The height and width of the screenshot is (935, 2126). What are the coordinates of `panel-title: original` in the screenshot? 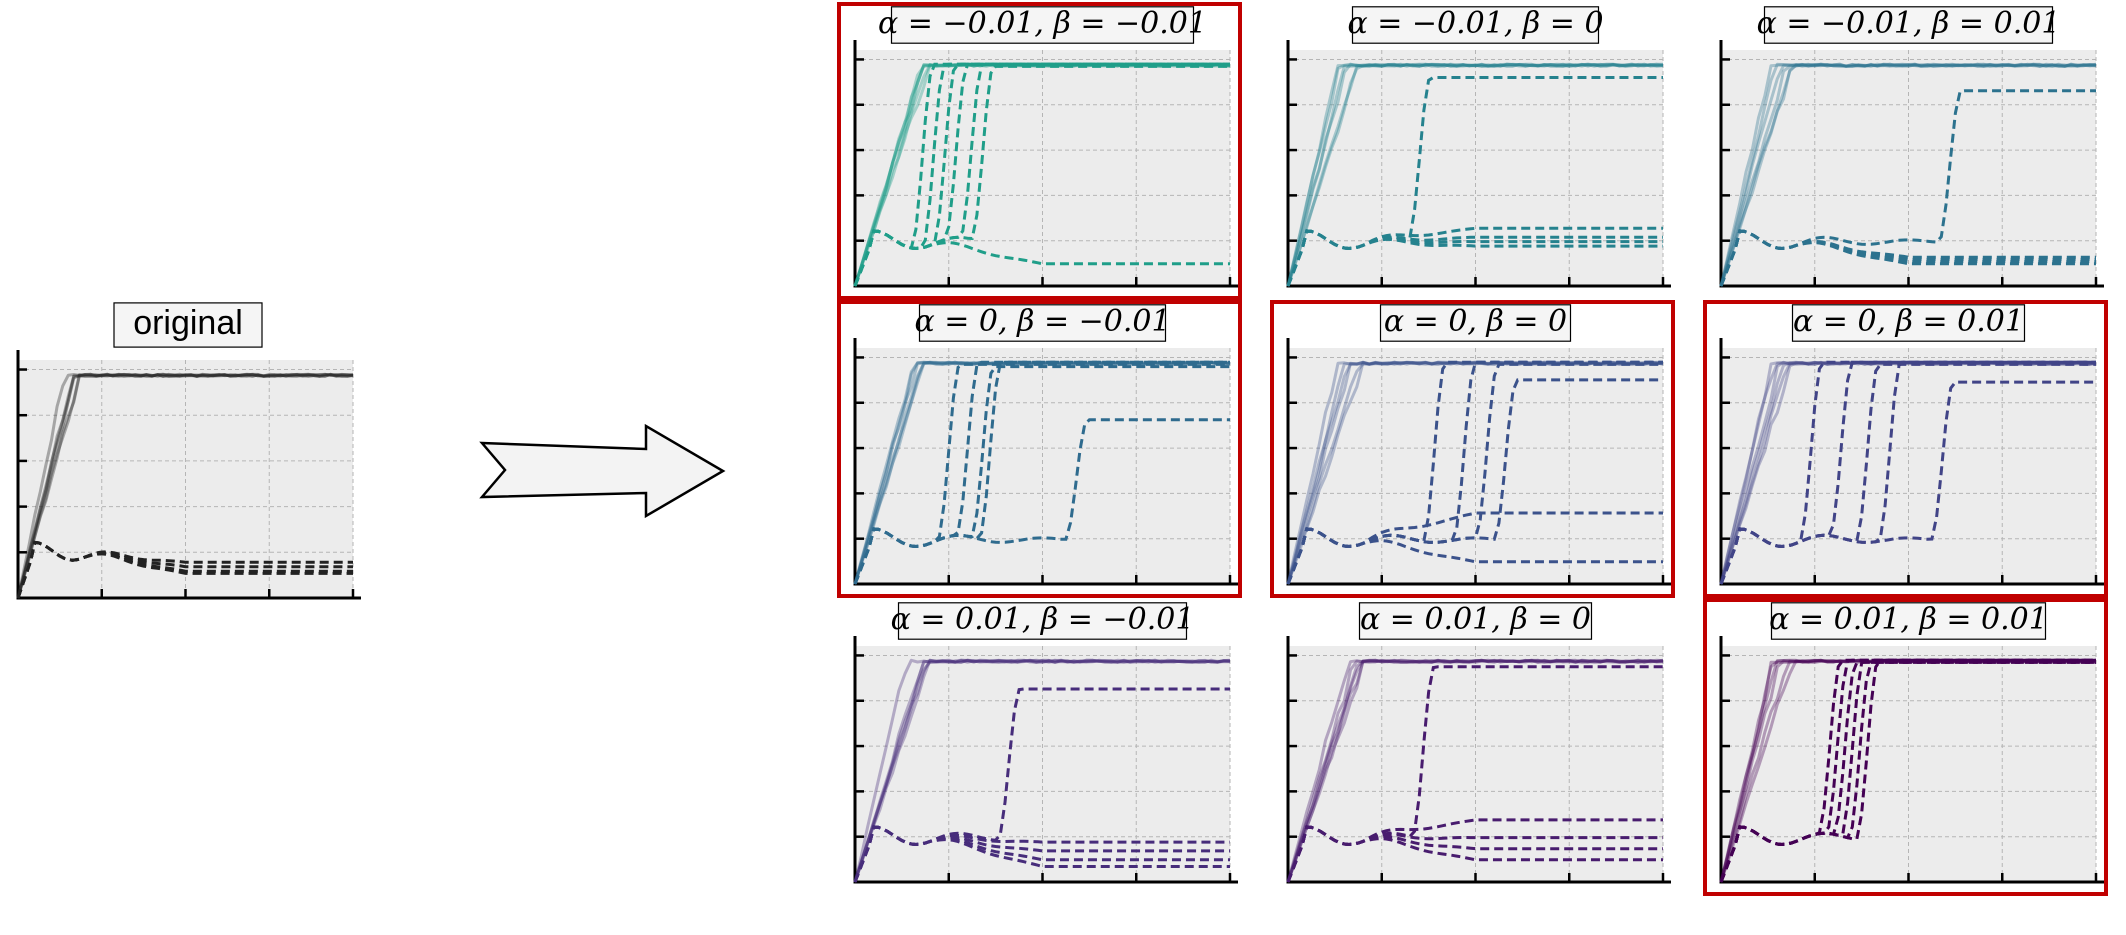 It's located at (188, 323).